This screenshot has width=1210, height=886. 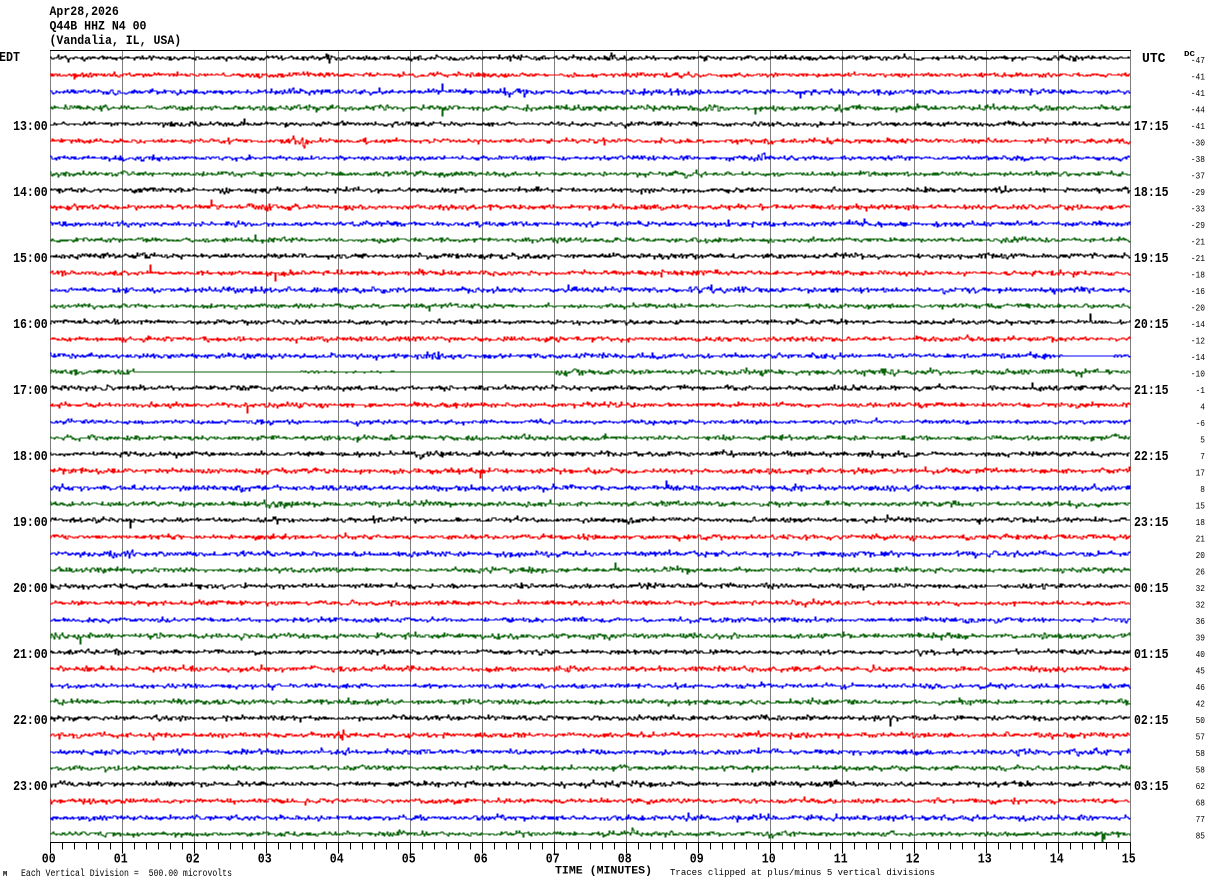 What do you see at coordinates (1198, 342) in the screenshot?
I see `svg-text: -12` at bounding box center [1198, 342].